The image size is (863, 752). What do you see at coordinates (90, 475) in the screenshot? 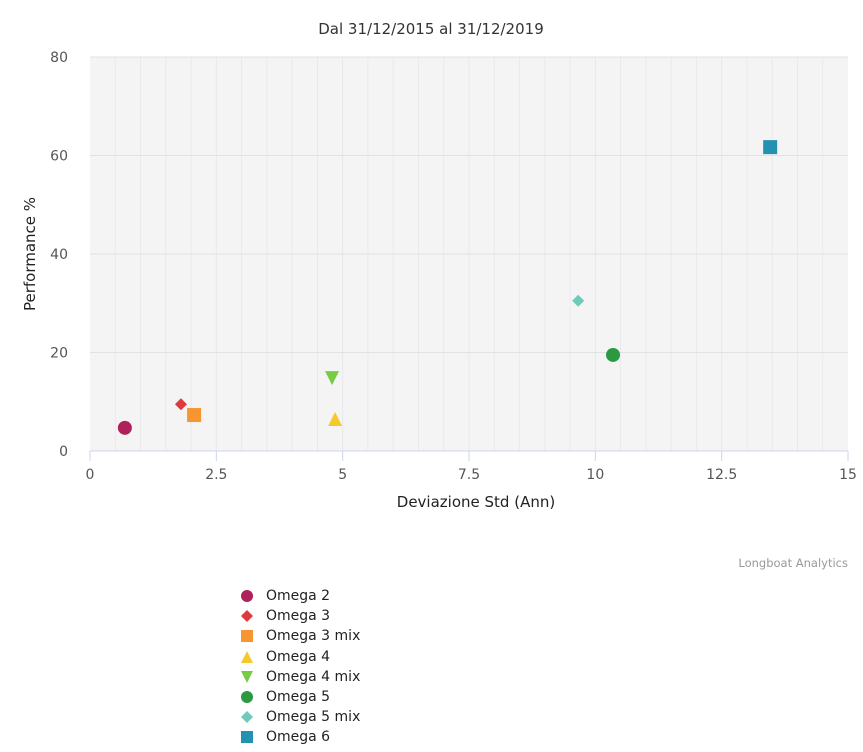
I see `x-tick-label: 0` at bounding box center [90, 475].